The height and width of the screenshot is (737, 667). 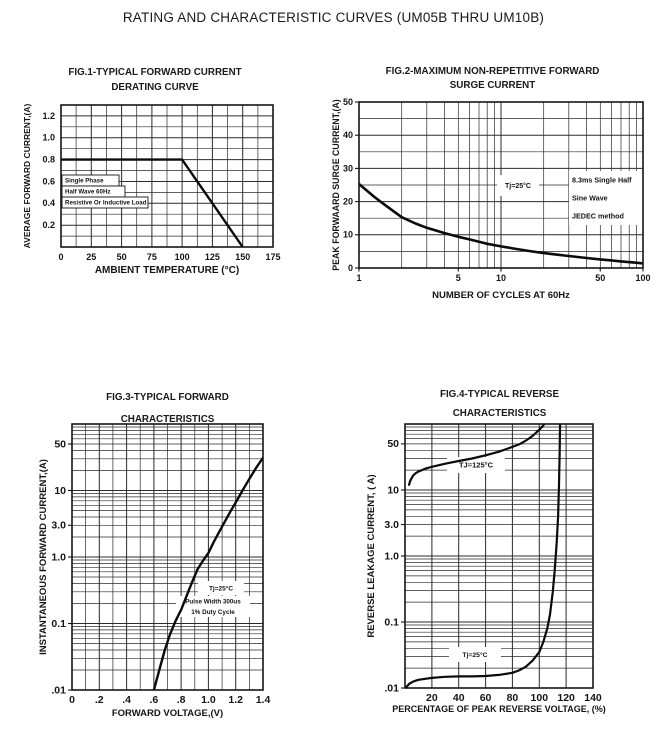 What do you see at coordinates (499, 413) in the screenshot?
I see `fig4-title-line2: CHARACTERISTICS` at bounding box center [499, 413].